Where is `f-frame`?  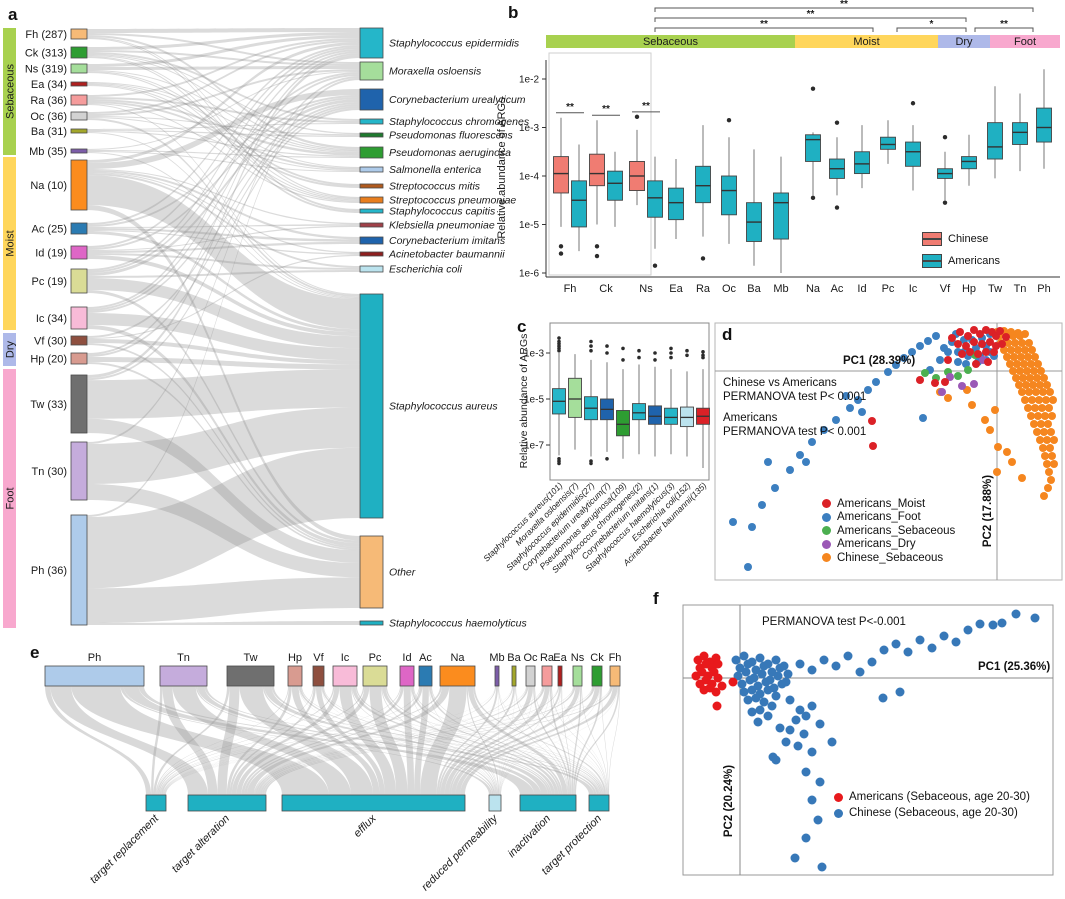 f-frame is located at coordinates (868, 740).